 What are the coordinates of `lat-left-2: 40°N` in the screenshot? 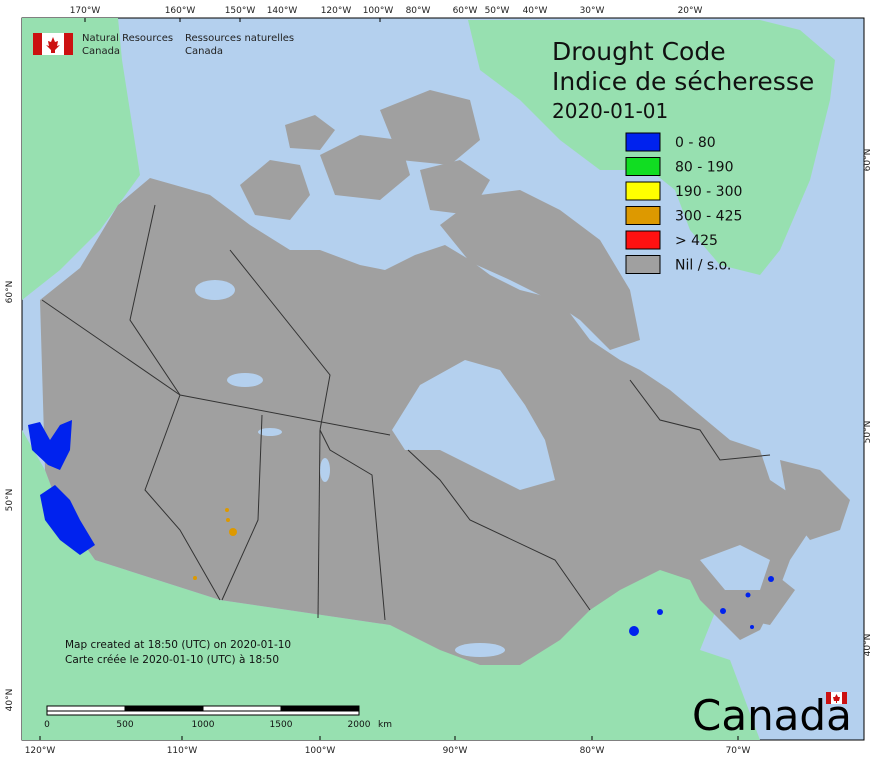 It's located at (10, 700).